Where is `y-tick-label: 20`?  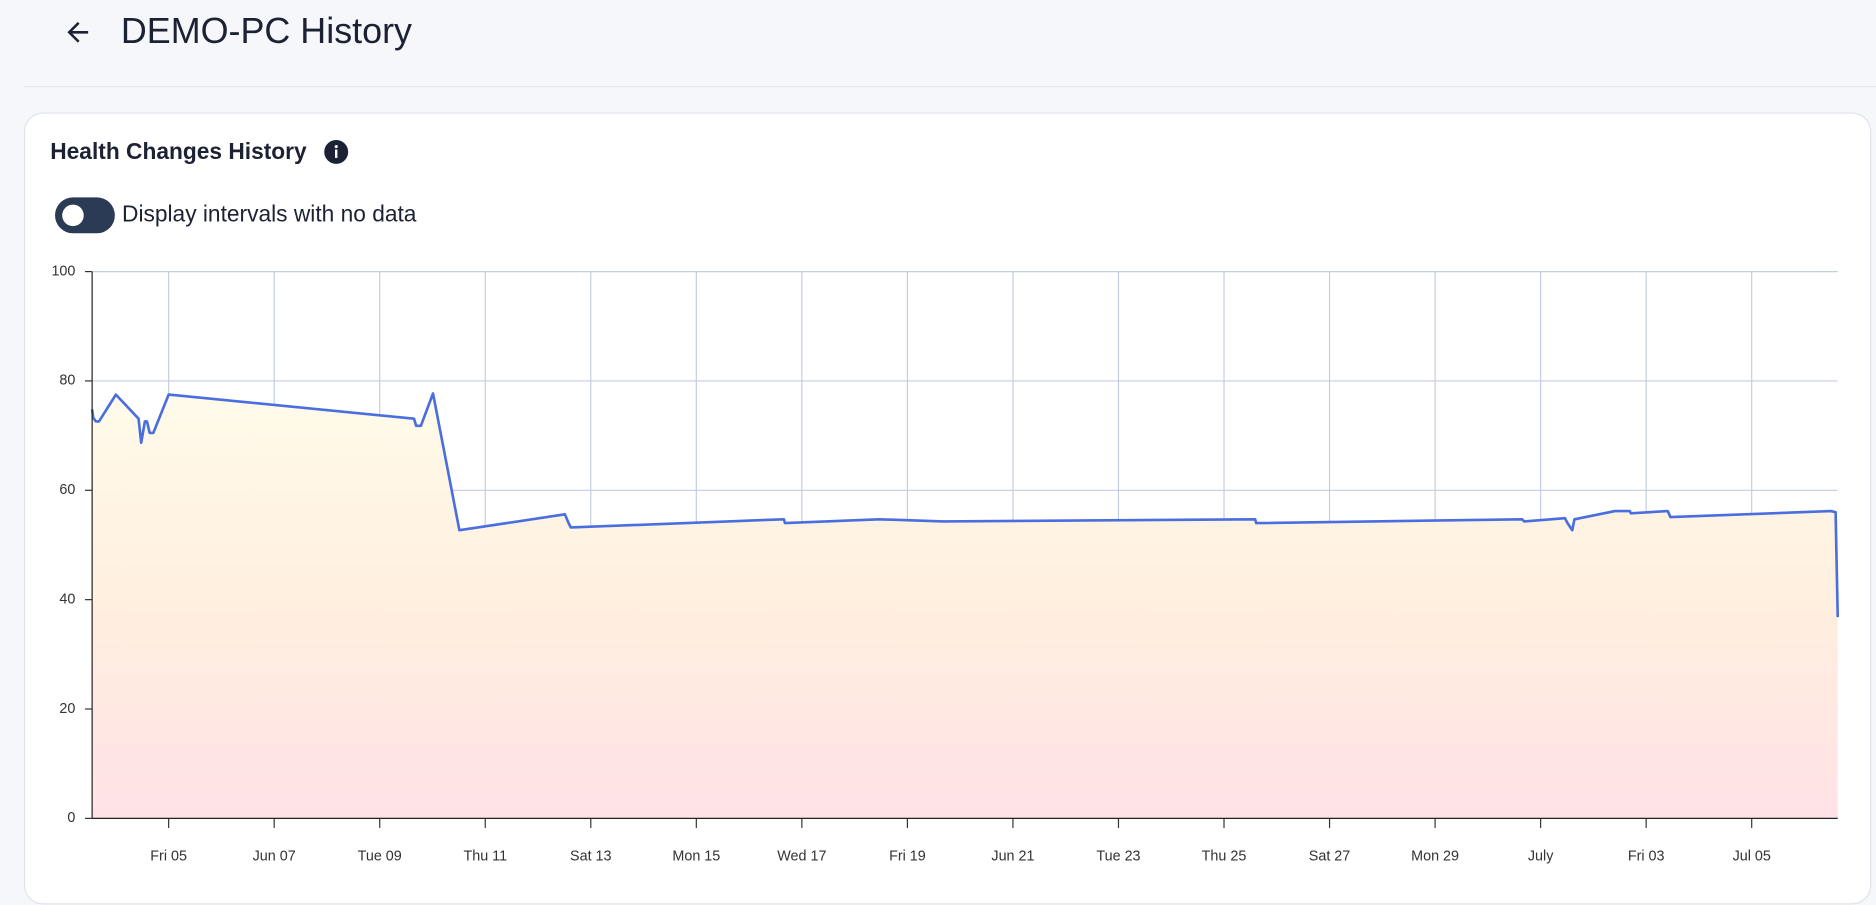
y-tick-label: 20 is located at coordinates (67, 709).